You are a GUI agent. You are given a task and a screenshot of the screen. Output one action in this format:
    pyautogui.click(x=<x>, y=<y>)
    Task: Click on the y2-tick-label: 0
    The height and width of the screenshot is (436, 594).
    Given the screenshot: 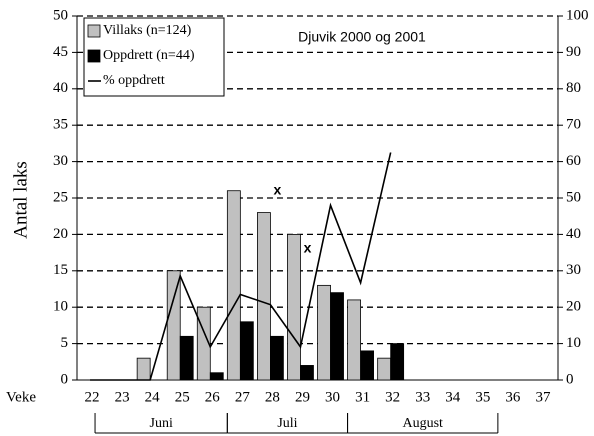 What is the action you would take?
    pyautogui.click(x=570, y=379)
    